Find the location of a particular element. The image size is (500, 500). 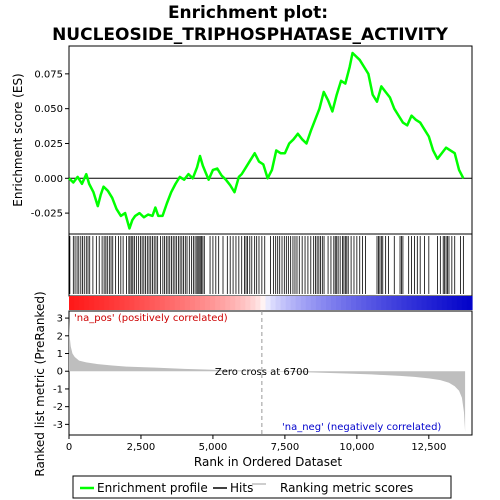

rank-ytick-label: -1 is located at coordinates (58, 389).